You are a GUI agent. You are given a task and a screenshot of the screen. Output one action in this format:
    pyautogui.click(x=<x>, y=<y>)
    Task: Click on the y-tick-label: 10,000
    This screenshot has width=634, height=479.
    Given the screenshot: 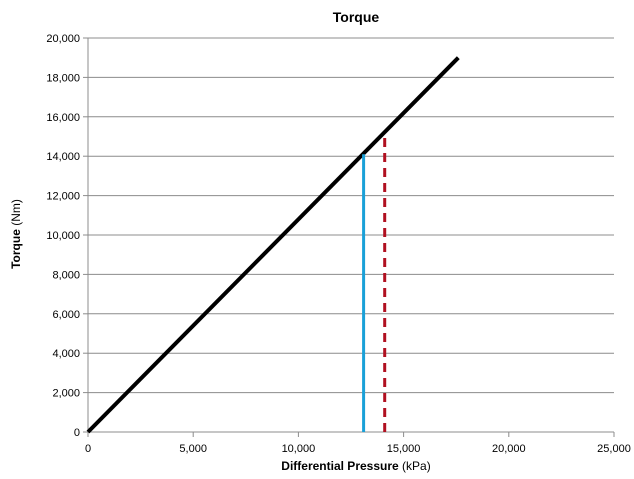 What is the action you would take?
    pyautogui.click(x=63, y=236)
    